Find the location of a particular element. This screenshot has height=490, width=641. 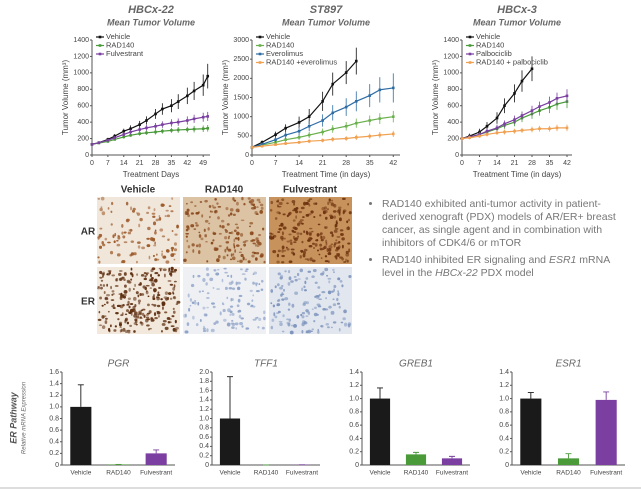

legend-marker is located at coordinates (260, 54).